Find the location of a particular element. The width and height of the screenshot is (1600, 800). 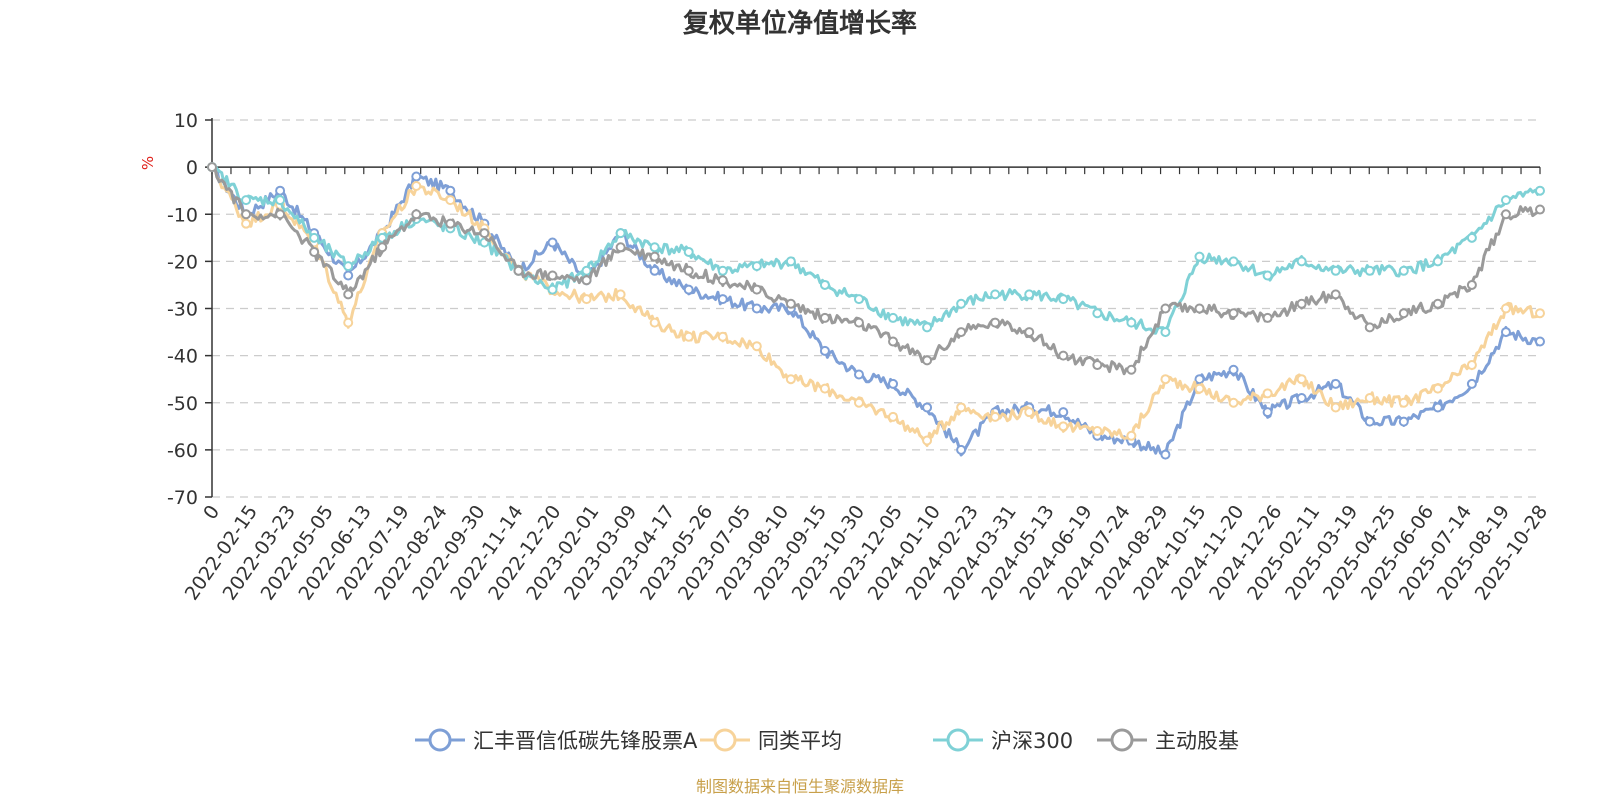

legend: 汇丰晋信低碳先锋股票A 同类平均 沪深300 主动股基 is located at coordinates (827, 740).